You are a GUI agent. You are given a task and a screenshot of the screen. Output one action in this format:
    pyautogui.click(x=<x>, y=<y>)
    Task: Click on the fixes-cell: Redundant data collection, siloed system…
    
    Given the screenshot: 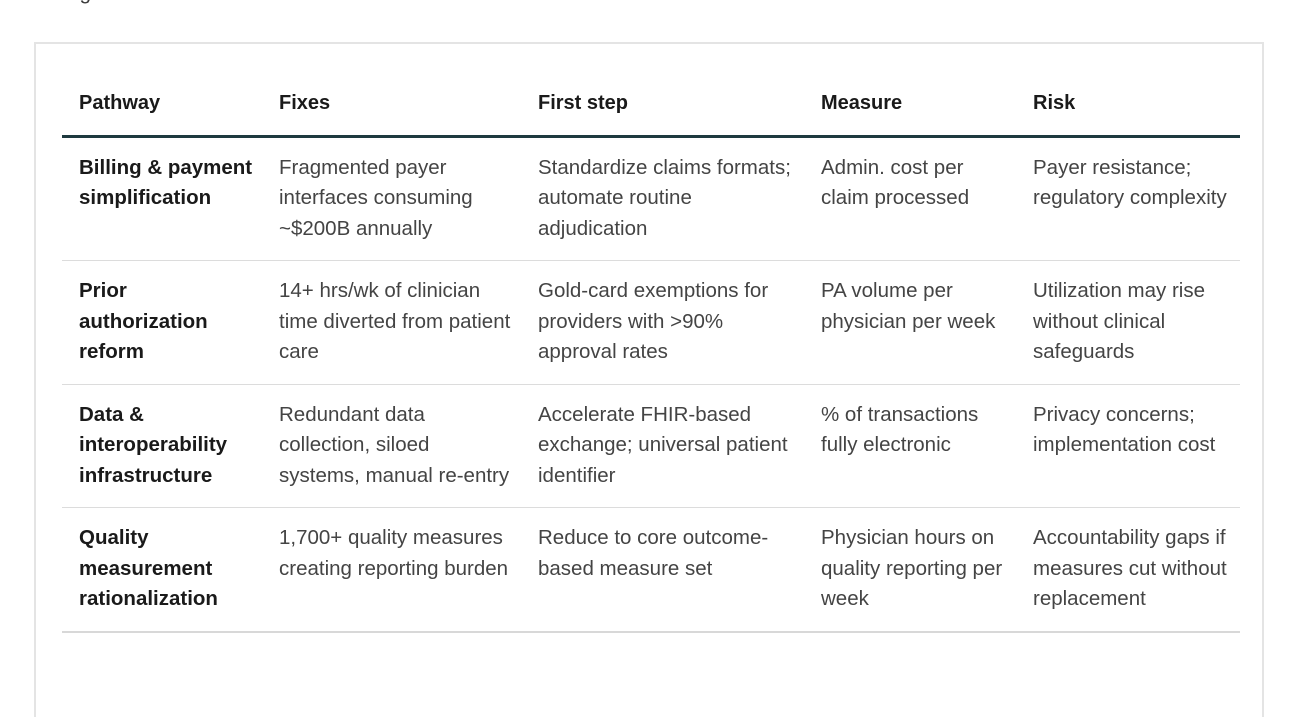 What is the action you would take?
    pyautogui.click(x=391, y=446)
    